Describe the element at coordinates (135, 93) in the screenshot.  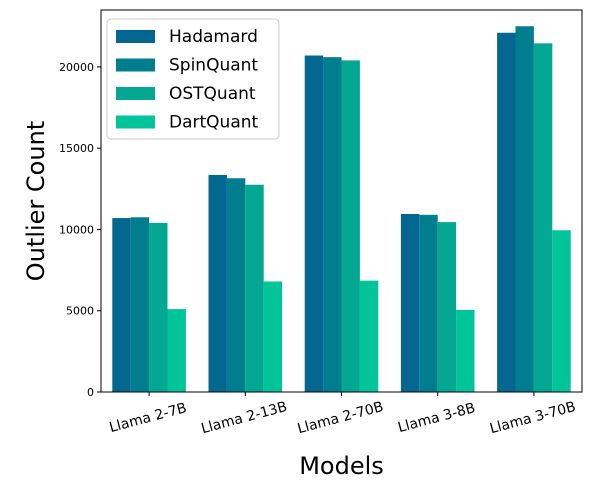
I see `legend-swatch-ostquant` at that location.